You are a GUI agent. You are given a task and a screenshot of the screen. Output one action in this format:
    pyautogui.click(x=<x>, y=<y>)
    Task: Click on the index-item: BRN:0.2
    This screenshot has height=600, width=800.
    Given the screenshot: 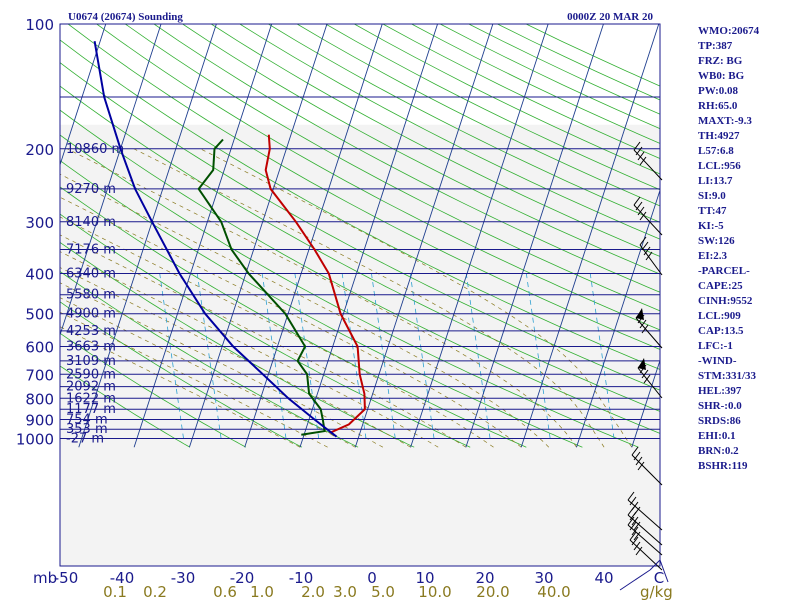 What is the action you would take?
    pyautogui.click(x=718, y=451)
    